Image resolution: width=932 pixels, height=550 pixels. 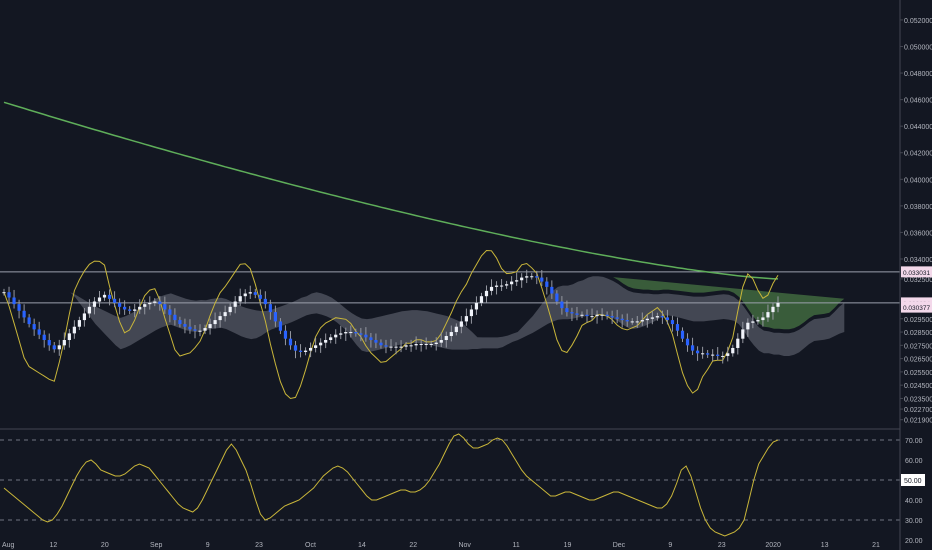 I want to click on svg-text: 0.030377, so click(x=916, y=308).